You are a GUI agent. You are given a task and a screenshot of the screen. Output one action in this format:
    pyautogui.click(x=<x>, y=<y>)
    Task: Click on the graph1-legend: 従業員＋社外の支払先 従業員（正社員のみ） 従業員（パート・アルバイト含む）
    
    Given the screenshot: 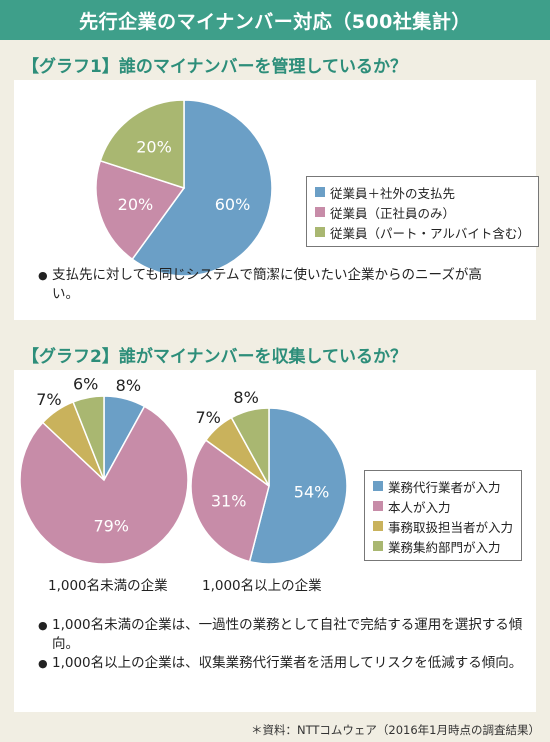 What is the action you would take?
    pyautogui.click(x=422, y=211)
    